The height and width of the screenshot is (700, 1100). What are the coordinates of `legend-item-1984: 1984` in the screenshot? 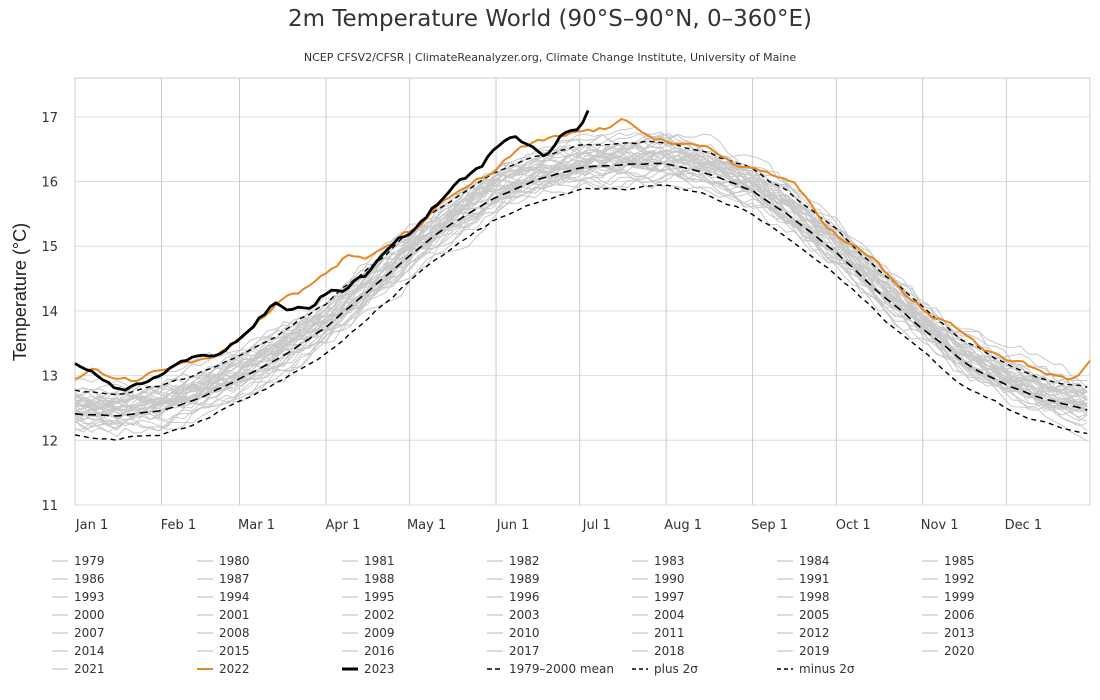 It's located at (803, 561).